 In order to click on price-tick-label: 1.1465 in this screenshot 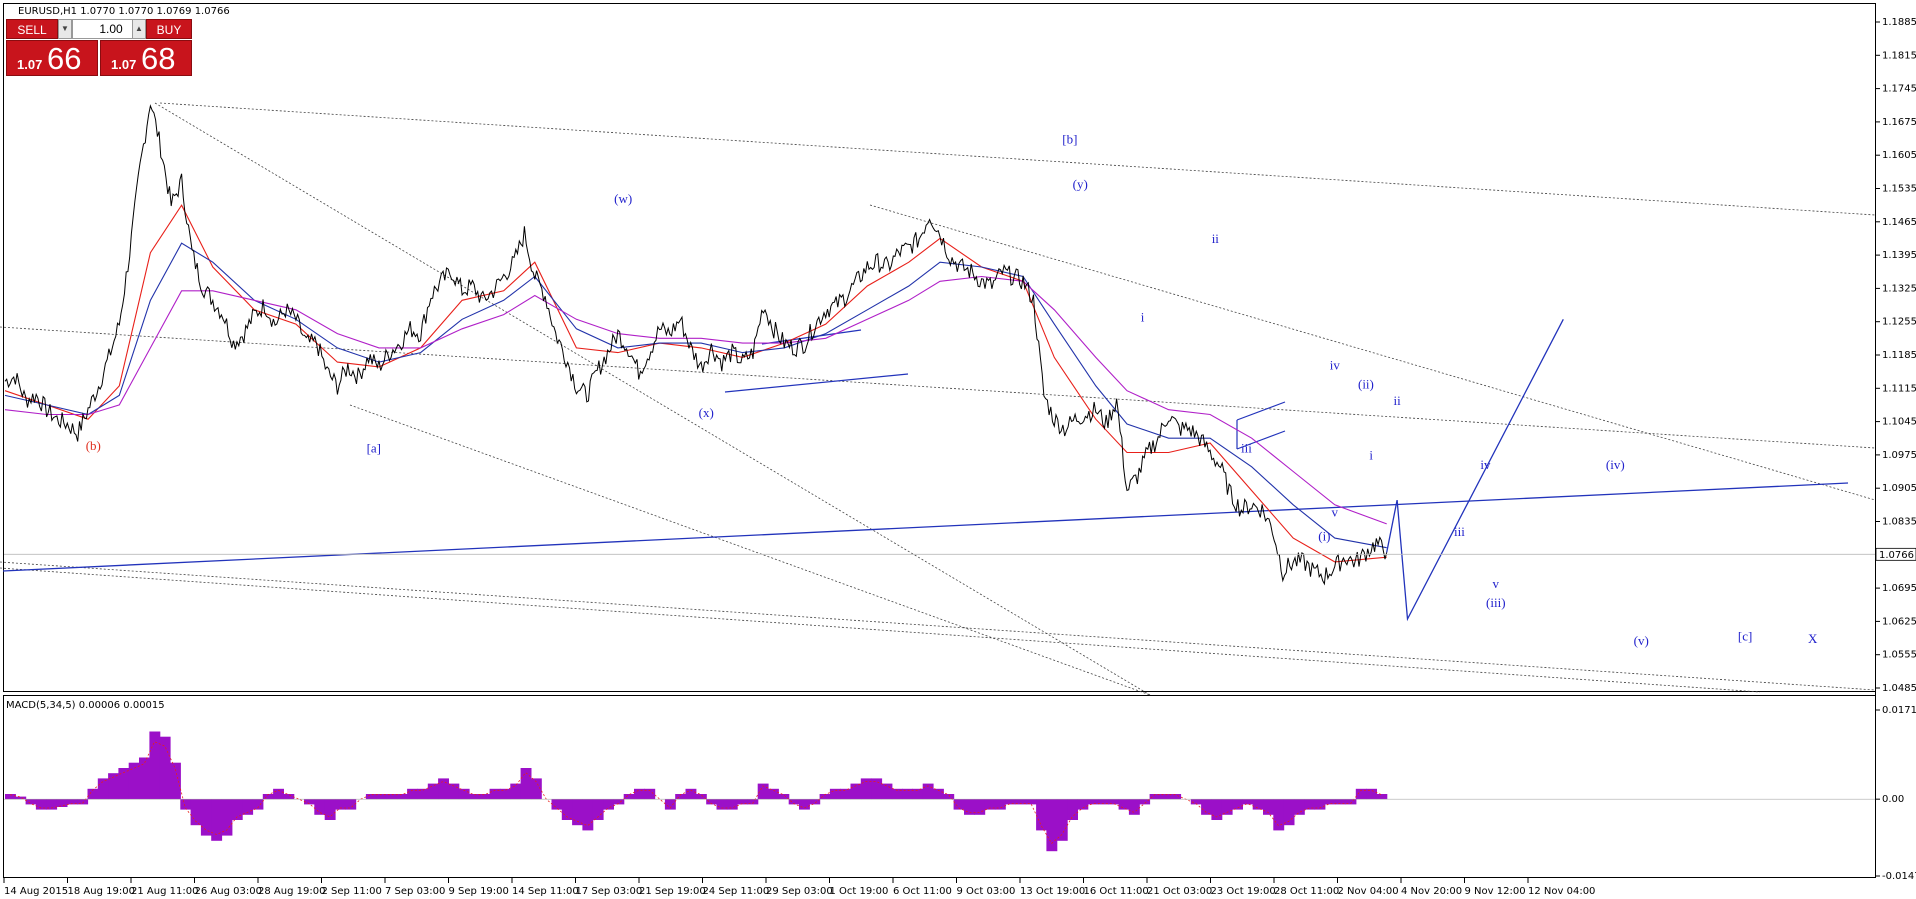, I will do `click(1899, 222)`.